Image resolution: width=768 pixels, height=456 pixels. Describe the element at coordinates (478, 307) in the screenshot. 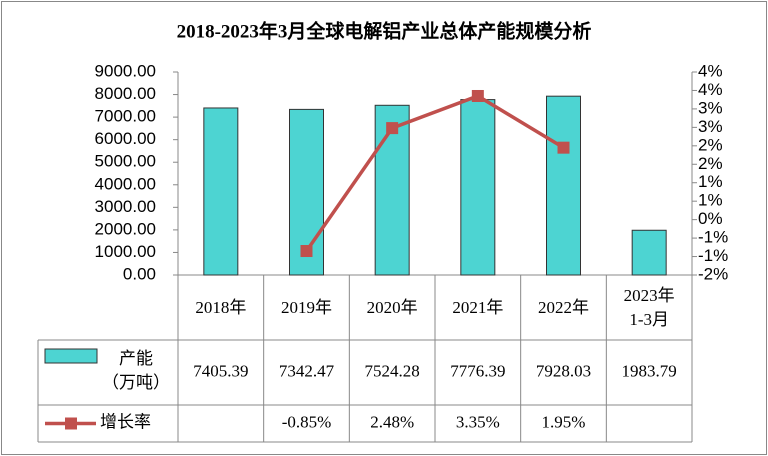

I see `x-tick-label: 2021年` at that location.